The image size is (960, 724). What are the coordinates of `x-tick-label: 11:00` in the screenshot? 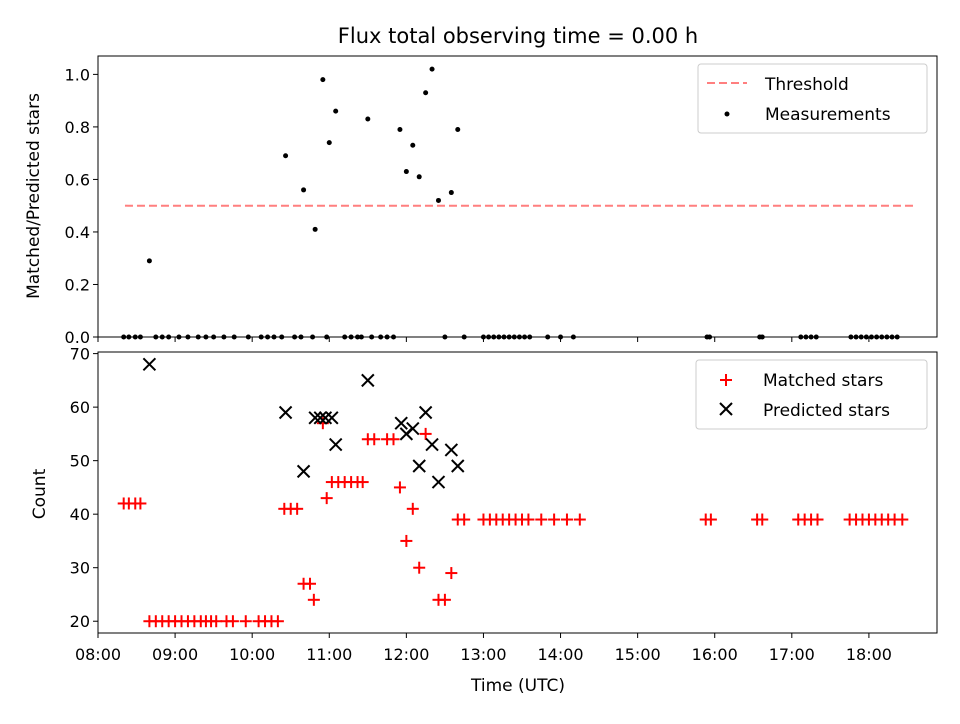 It's located at (329, 654).